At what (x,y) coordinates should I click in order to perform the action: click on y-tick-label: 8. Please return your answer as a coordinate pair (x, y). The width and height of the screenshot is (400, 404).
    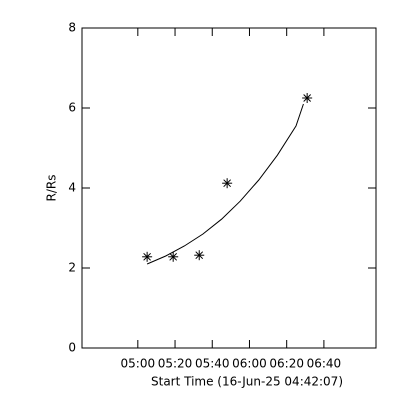
    Looking at the image, I should click on (72, 28).